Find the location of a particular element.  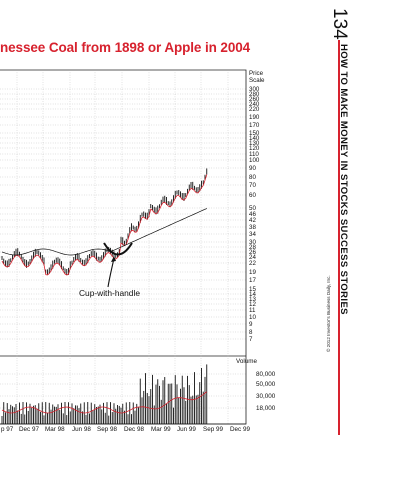

margin-rule is located at coordinates (339, 237).